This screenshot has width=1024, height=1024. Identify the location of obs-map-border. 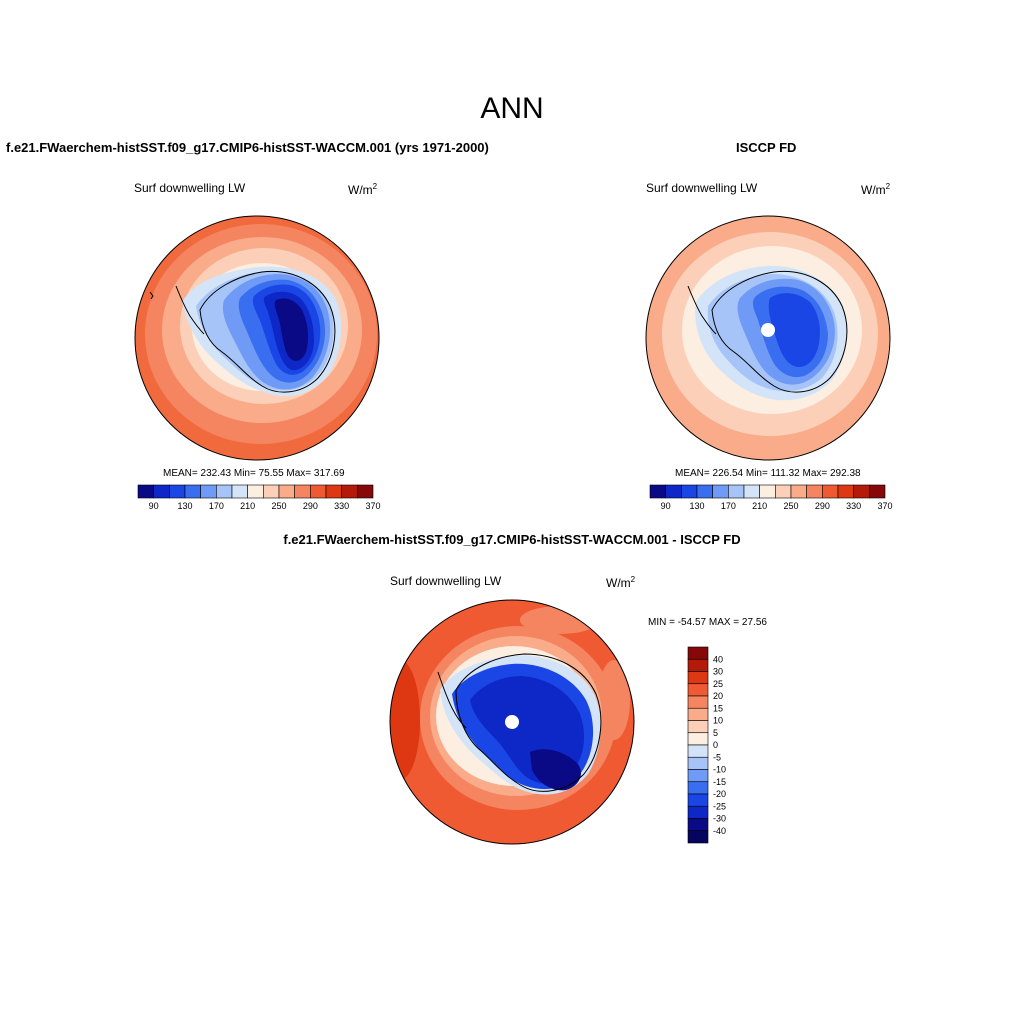
(768, 338).